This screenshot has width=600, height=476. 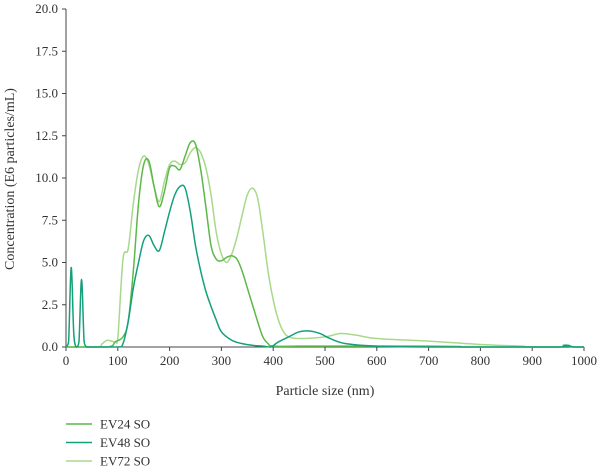 What do you see at coordinates (222, 360) in the screenshot?
I see `x-tick-label: 300` at bounding box center [222, 360].